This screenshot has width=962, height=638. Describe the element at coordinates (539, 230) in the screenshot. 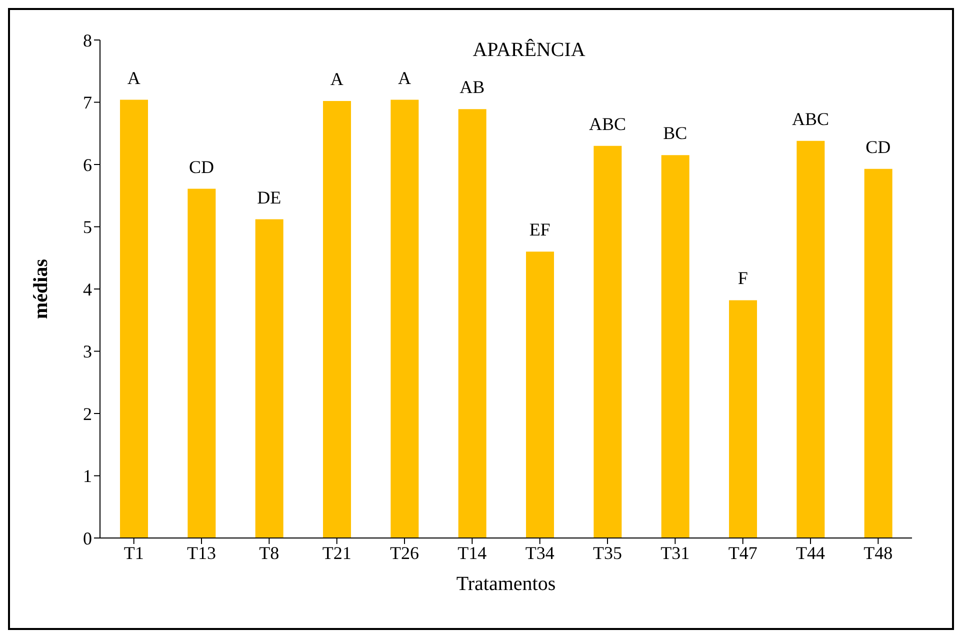

I see `annotation: EF` at that location.